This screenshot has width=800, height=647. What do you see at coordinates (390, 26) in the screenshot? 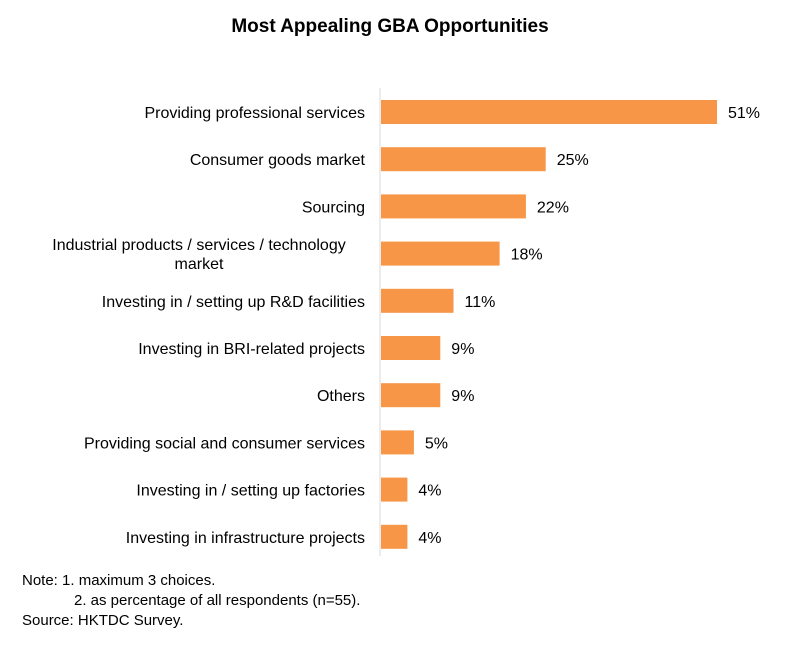
I see `chart-title: Most Appealing GBA Opportunities` at bounding box center [390, 26].